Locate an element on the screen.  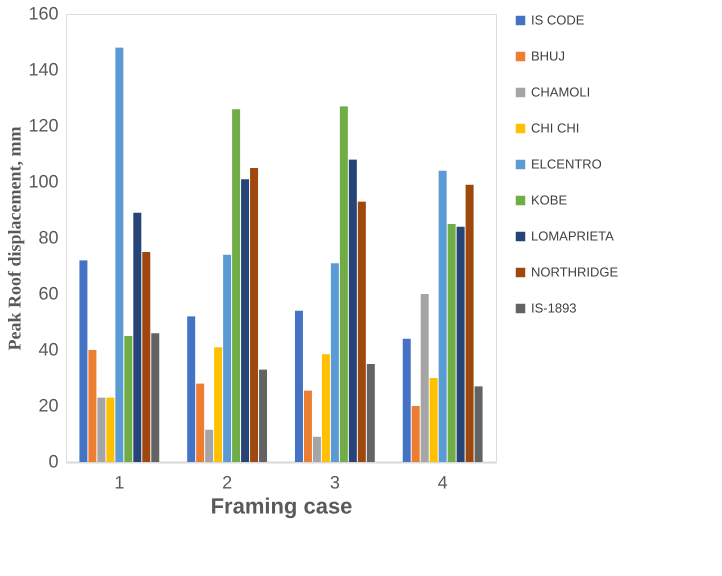
x-tick-label: 1 is located at coordinates (119, 482).